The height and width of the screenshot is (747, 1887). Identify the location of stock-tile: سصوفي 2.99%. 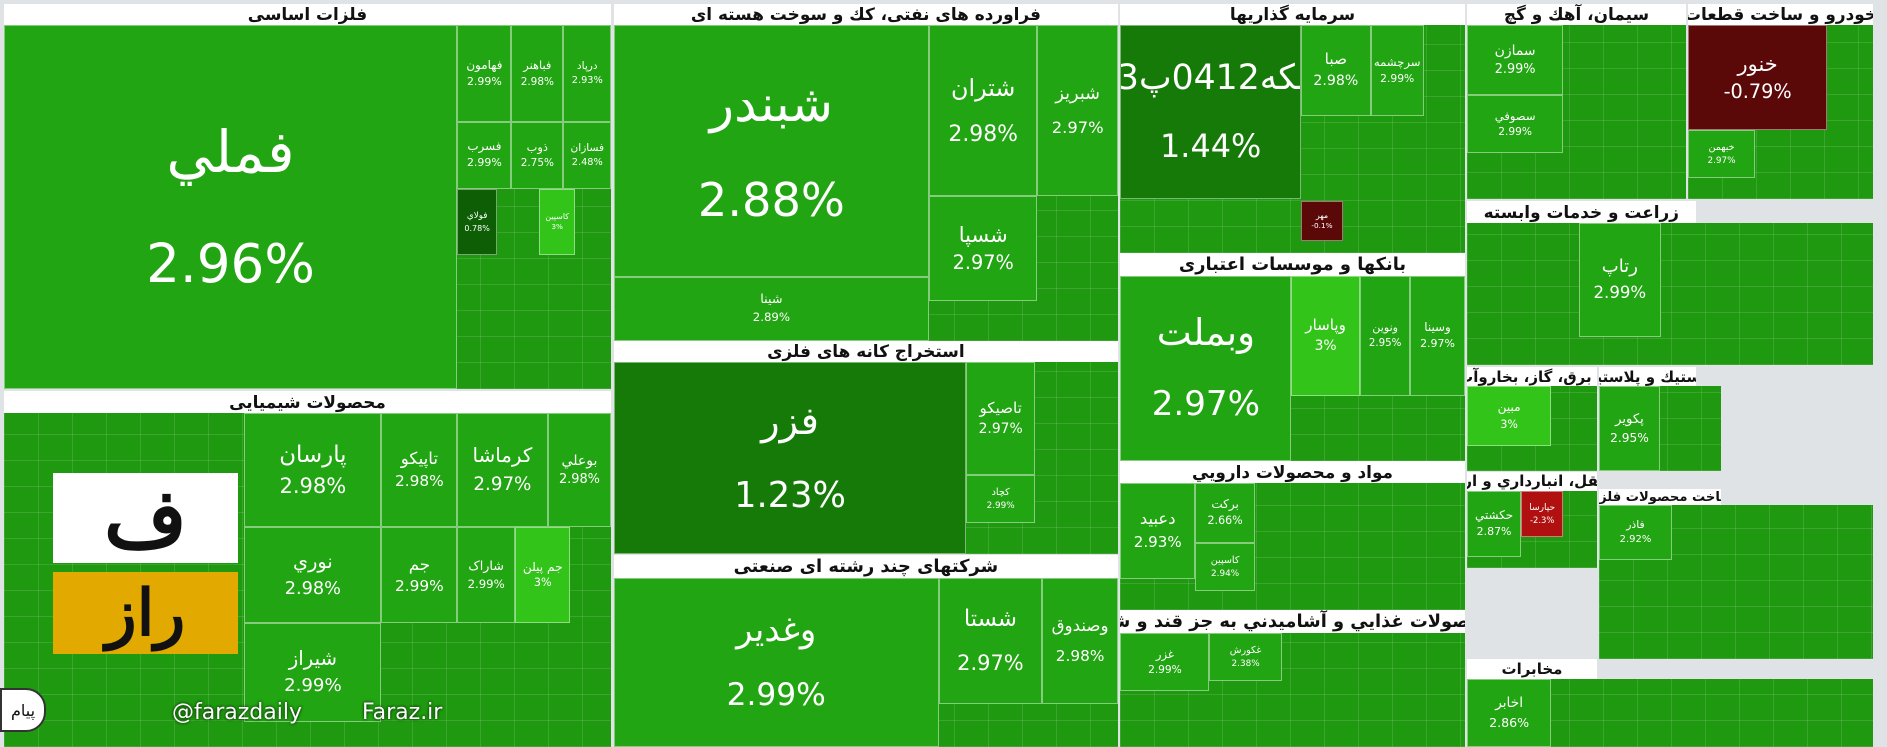
(1515, 124).